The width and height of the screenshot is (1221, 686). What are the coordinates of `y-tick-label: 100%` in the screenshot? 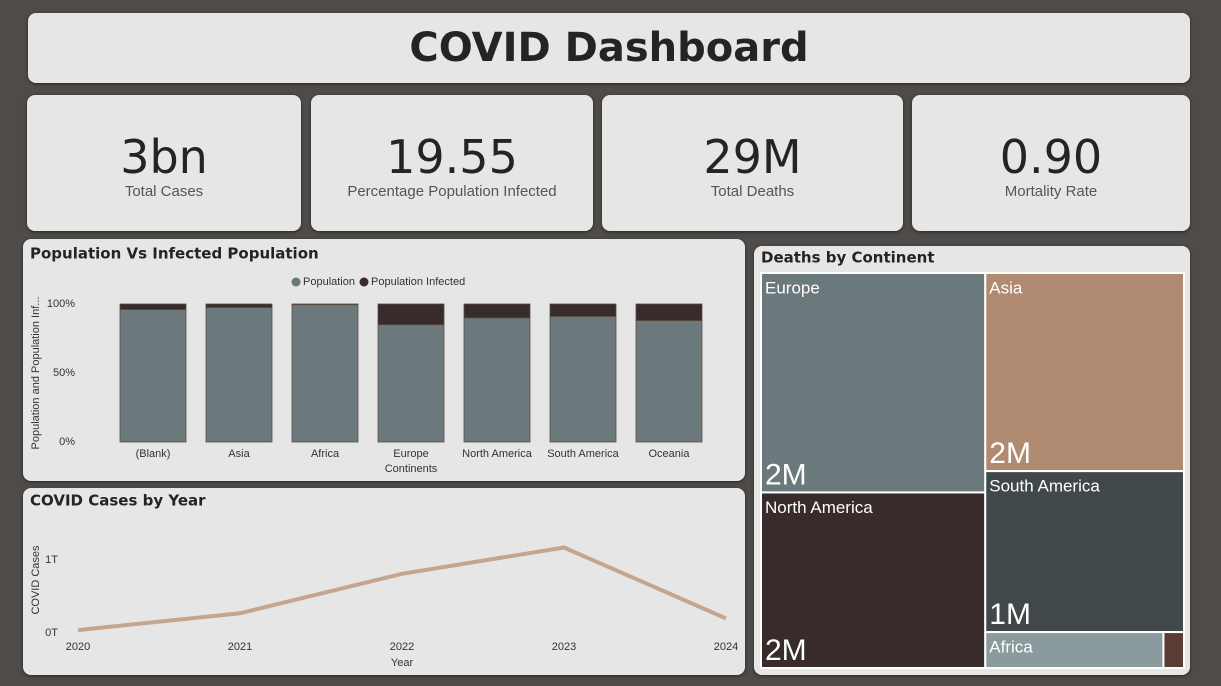 It's located at (61, 304).